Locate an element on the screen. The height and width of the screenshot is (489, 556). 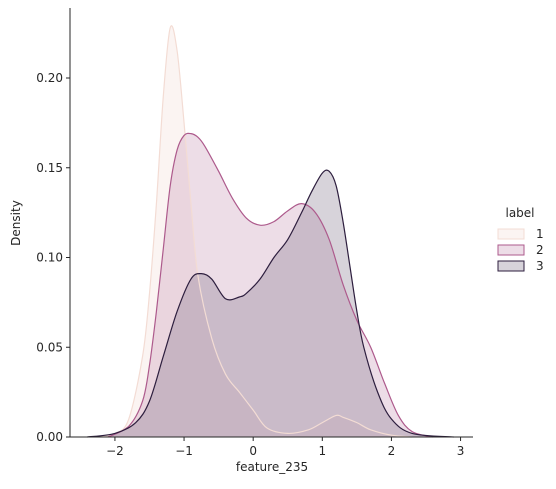
legend-label-1: 1 is located at coordinates (540, 234).